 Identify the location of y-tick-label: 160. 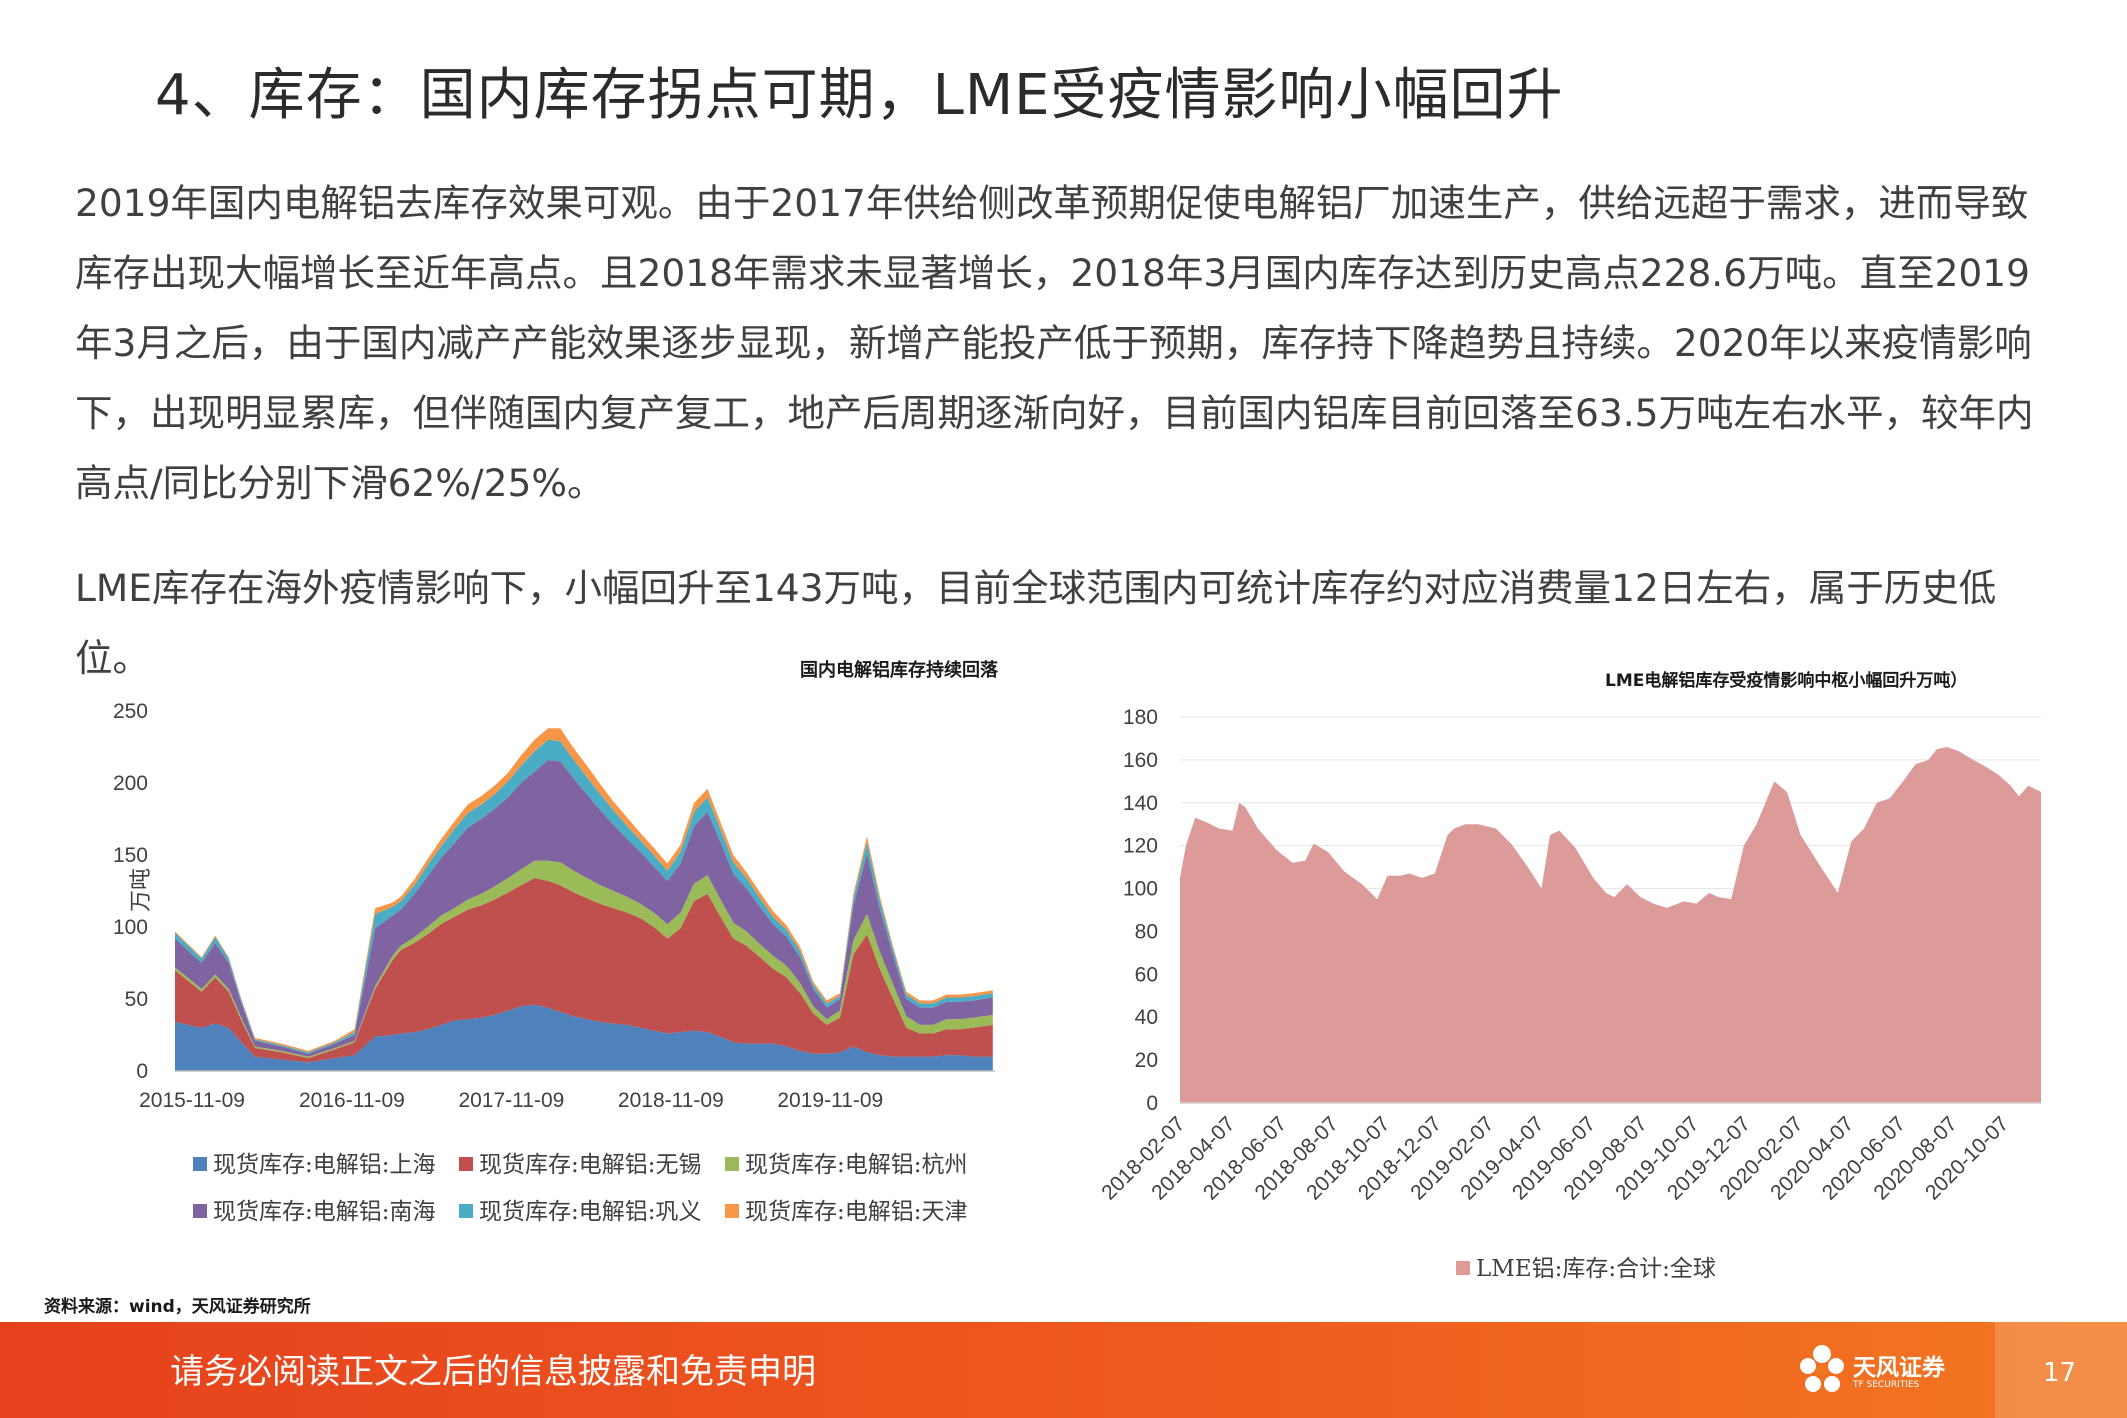
(1140, 760).